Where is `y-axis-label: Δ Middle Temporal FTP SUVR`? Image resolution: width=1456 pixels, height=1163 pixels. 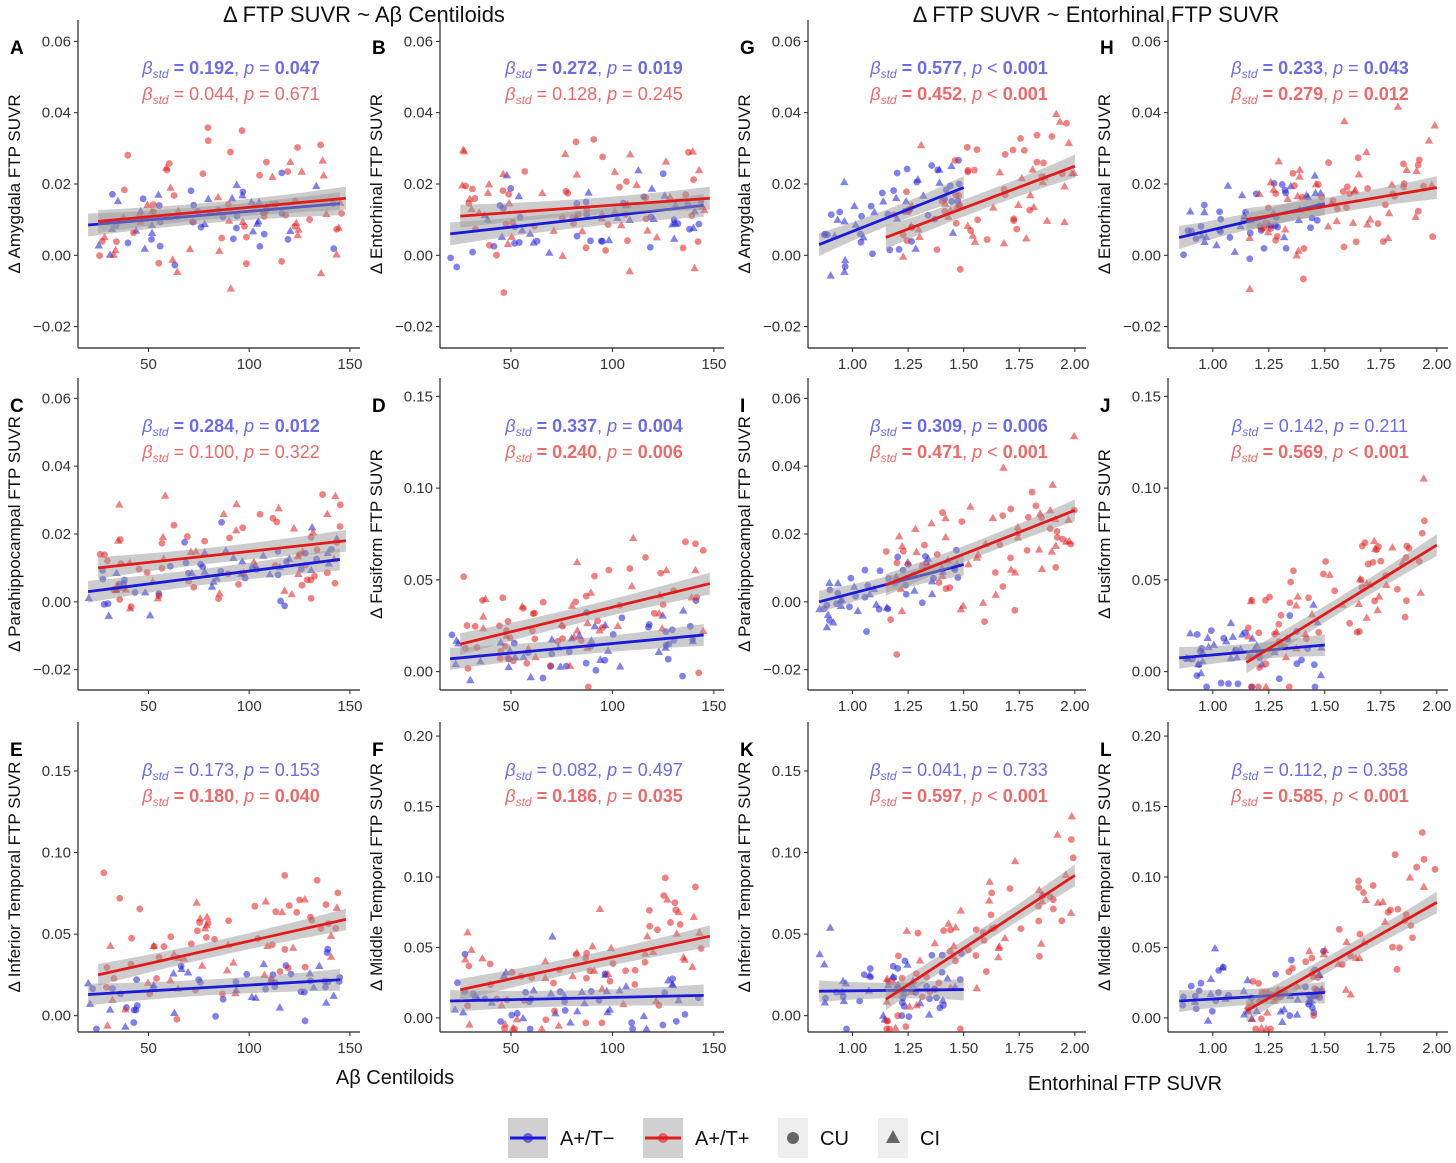
y-axis-label: Δ Middle Temporal FTP SUVR is located at coordinates (1104, 877).